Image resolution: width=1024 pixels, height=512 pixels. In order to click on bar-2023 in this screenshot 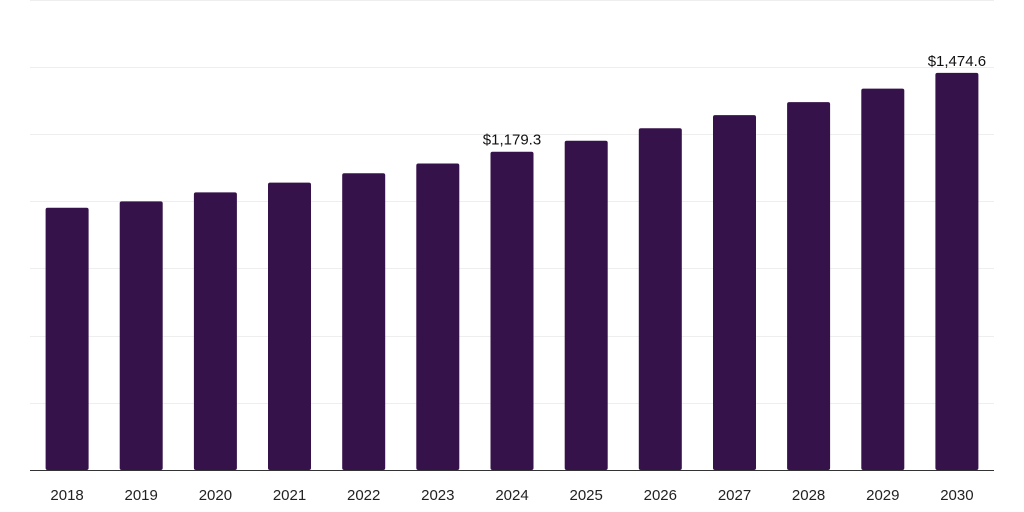, I will do `click(438, 316)`.